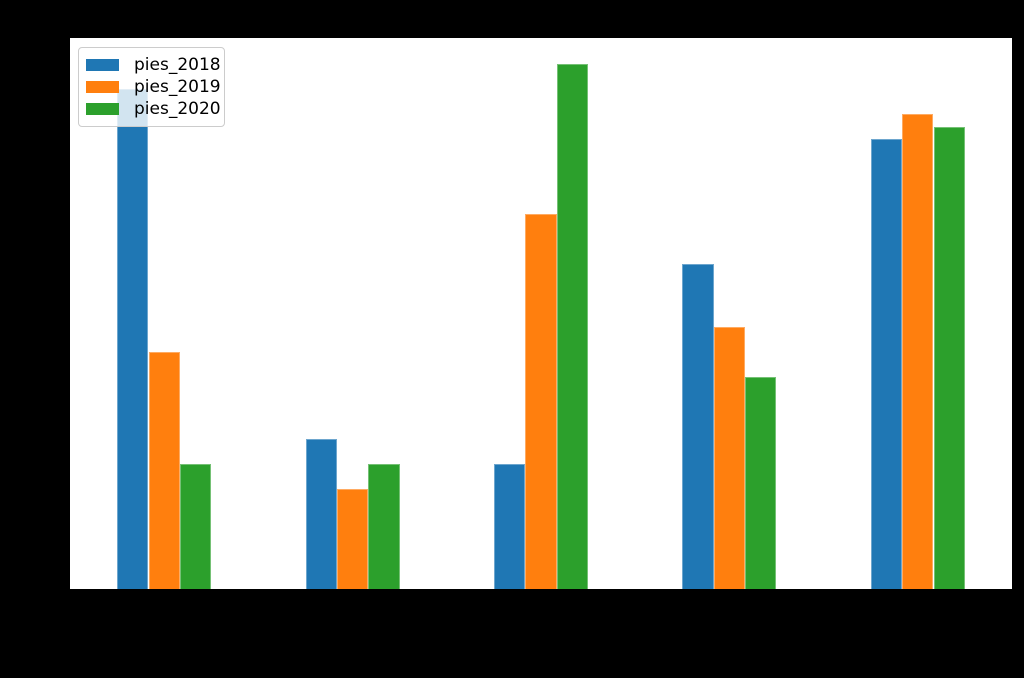 Image resolution: width=1024 pixels, height=678 pixels. What do you see at coordinates (321, 514) in the screenshot?
I see `bar-pies_2018-group1` at bounding box center [321, 514].